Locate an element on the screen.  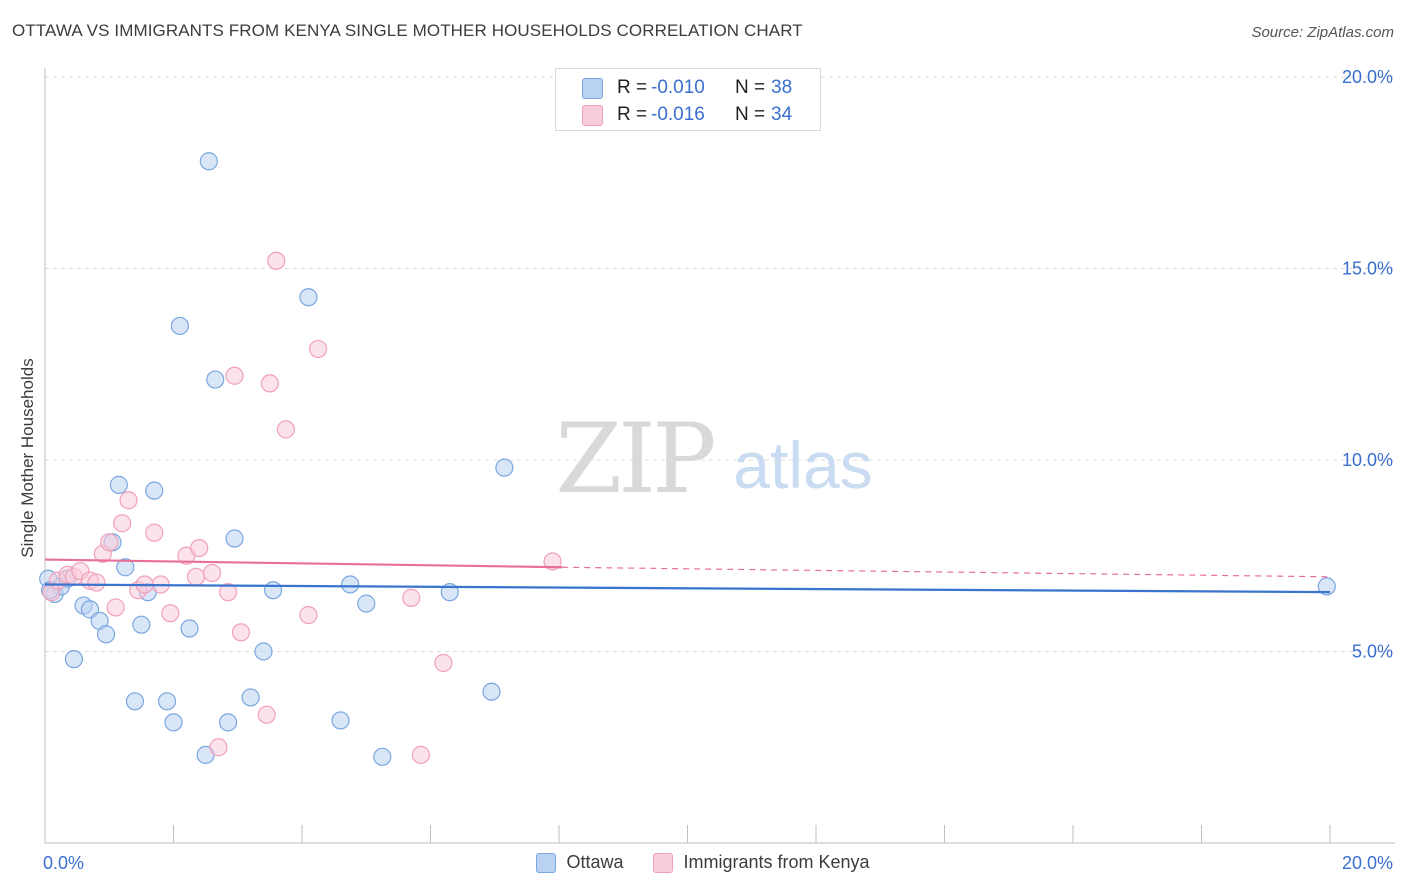
x-tick-label: 20.0% is located at coordinates (1367, 863).